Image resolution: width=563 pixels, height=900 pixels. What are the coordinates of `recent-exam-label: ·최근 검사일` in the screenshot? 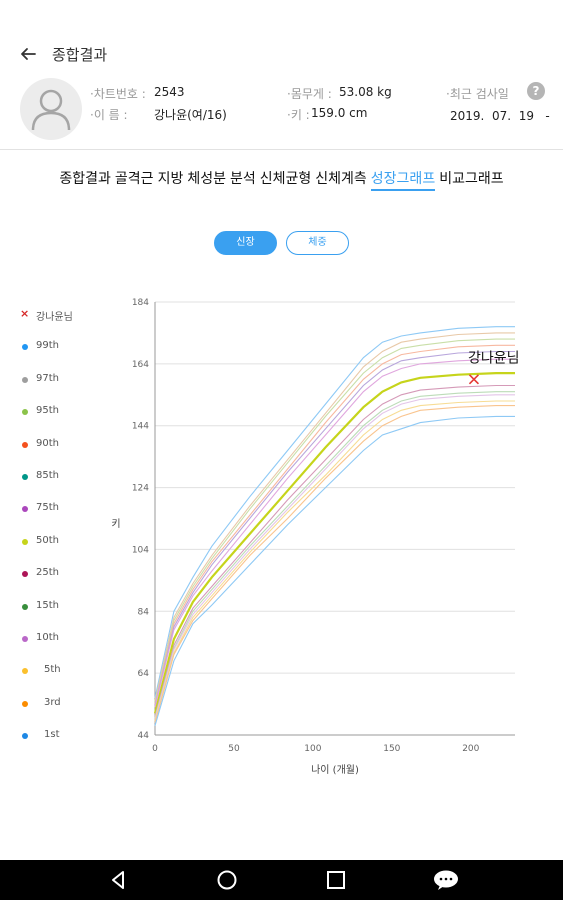 It's located at (477, 94).